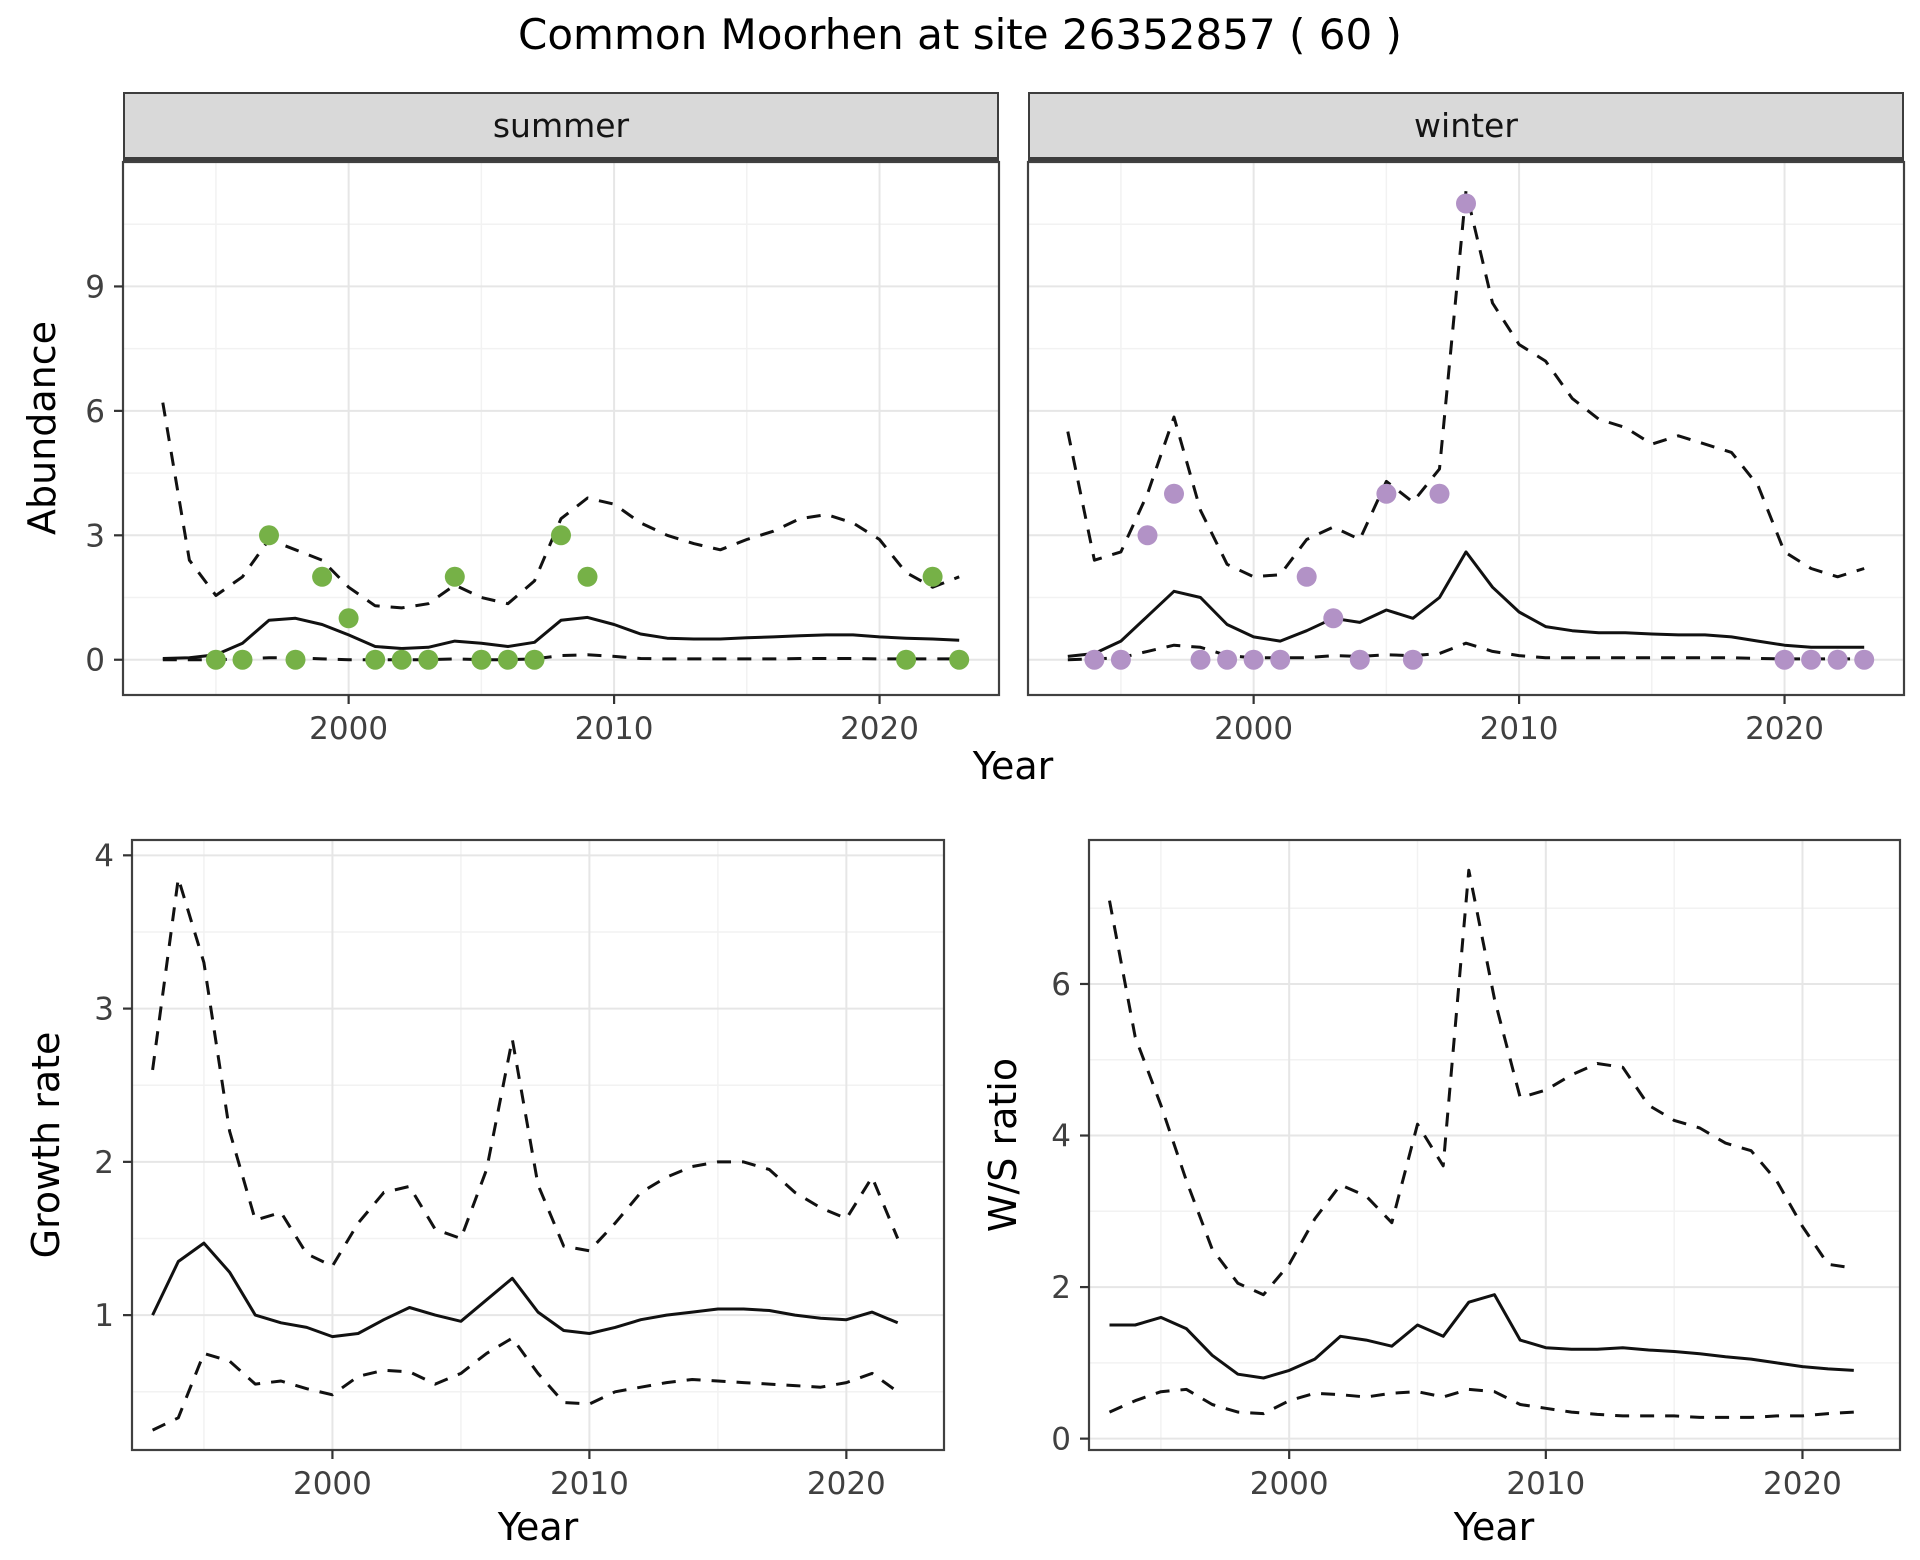  Describe the element at coordinates (1466, 651) in the screenshot. I see `winter-ci-lower-dashed-line` at that location.